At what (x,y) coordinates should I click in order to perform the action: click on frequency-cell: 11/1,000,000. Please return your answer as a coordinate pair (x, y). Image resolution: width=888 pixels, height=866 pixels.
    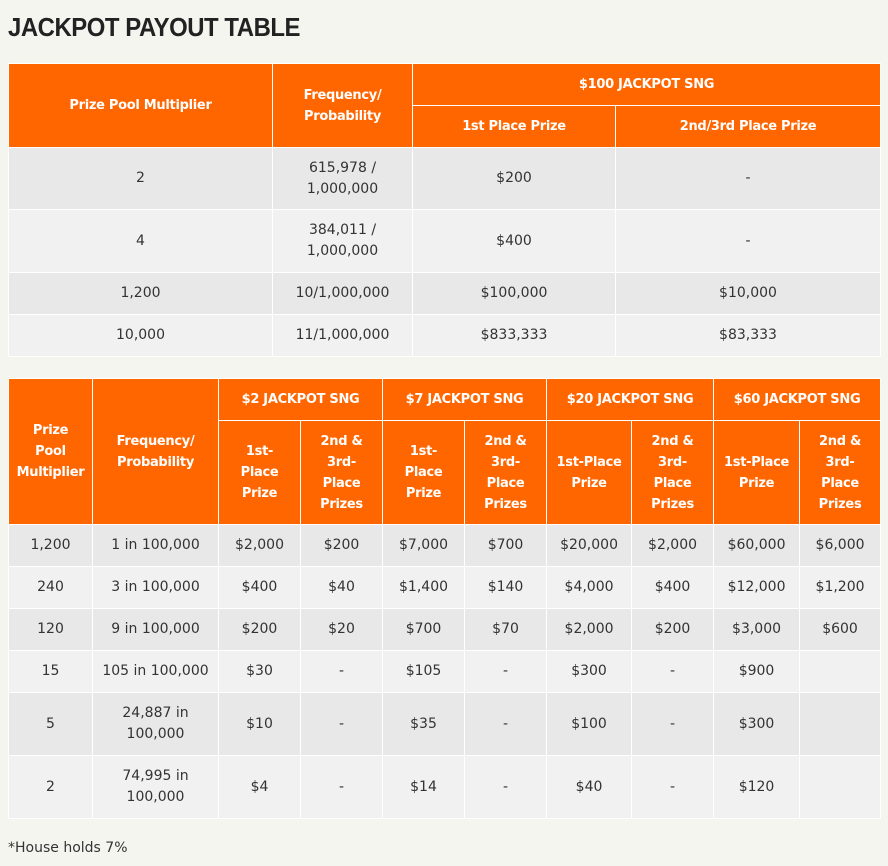
    Looking at the image, I should click on (342, 335).